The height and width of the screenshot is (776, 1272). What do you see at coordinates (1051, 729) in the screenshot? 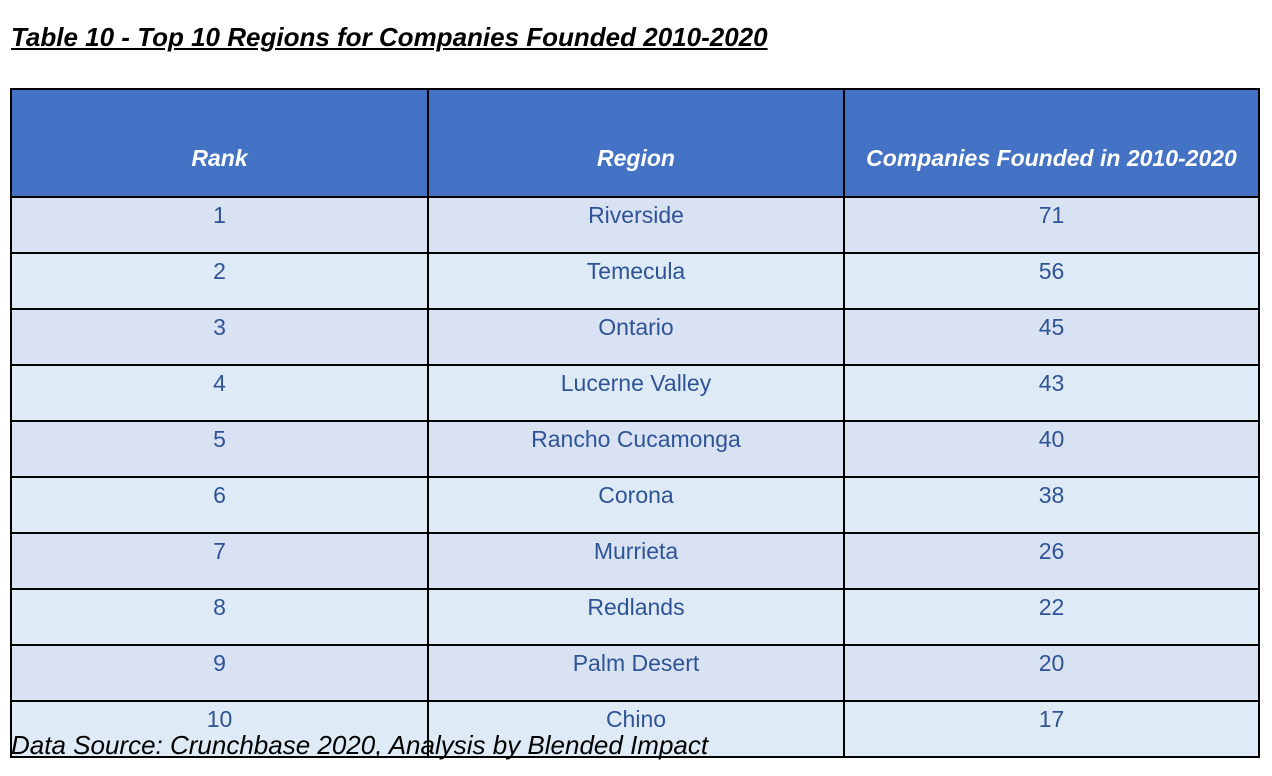
I see `cell-companies: 17` at bounding box center [1051, 729].